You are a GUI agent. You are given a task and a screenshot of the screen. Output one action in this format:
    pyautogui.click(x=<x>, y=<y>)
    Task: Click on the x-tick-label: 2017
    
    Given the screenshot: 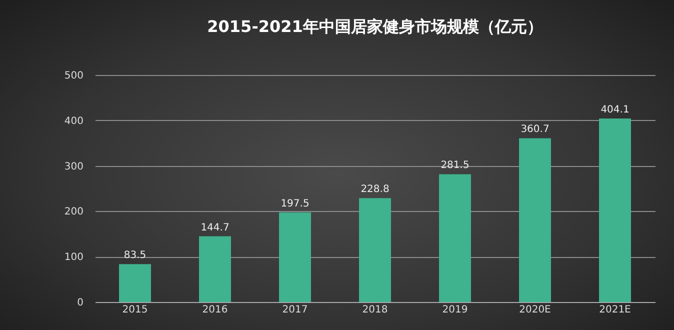 What is the action you would take?
    pyautogui.click(x=295, y=310)
    